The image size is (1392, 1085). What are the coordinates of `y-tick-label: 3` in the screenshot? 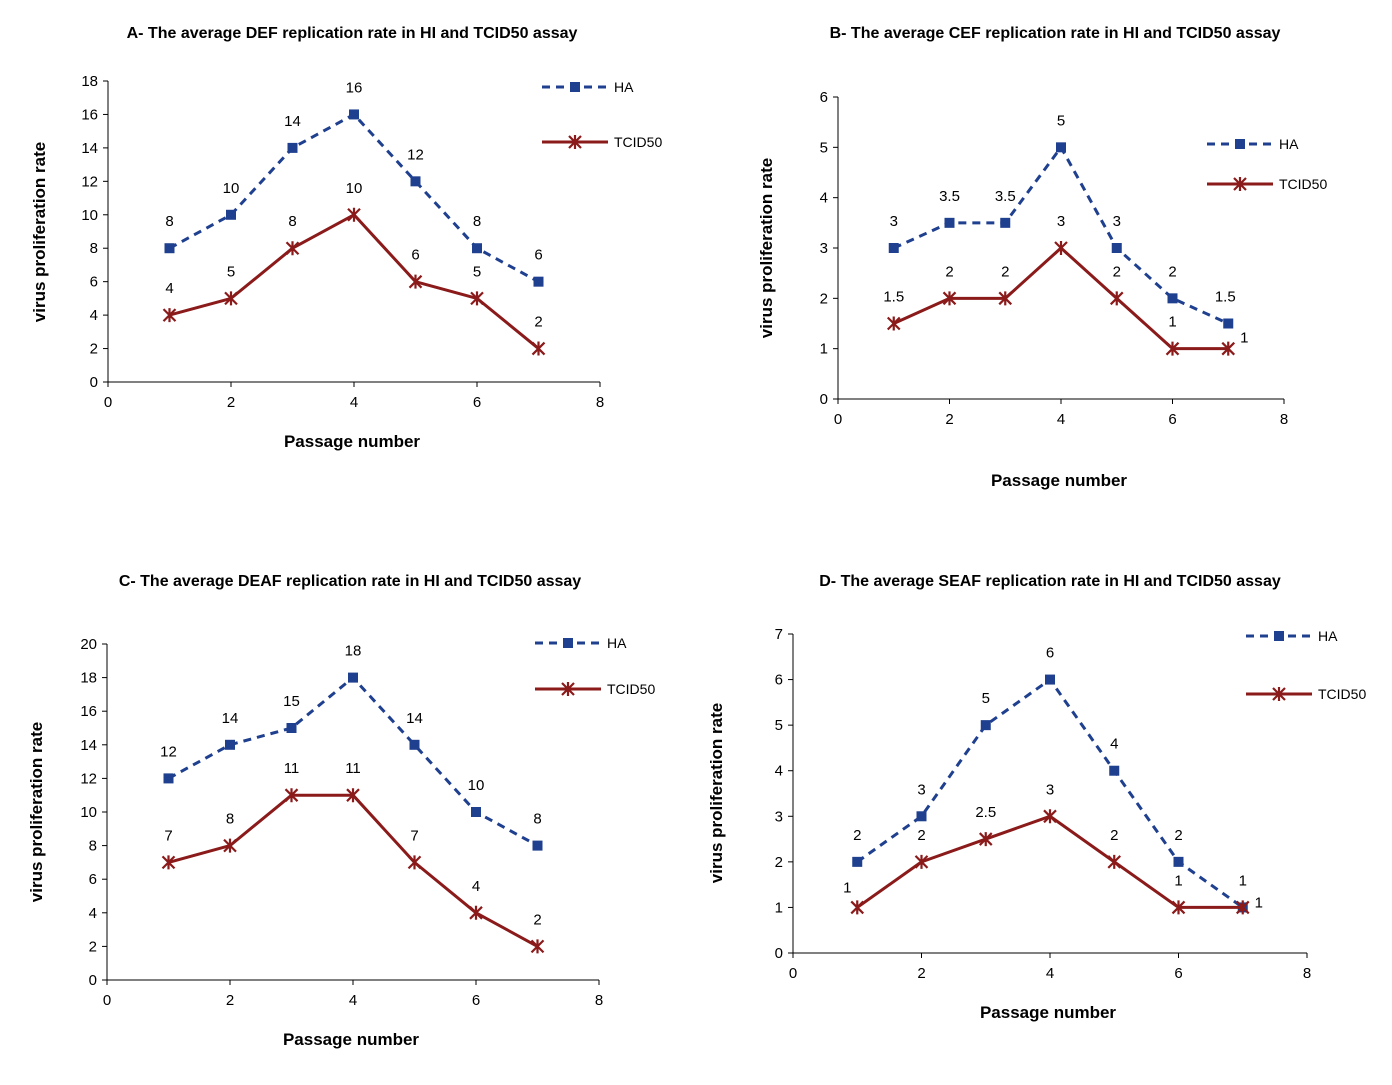 It's located at (824, 248).